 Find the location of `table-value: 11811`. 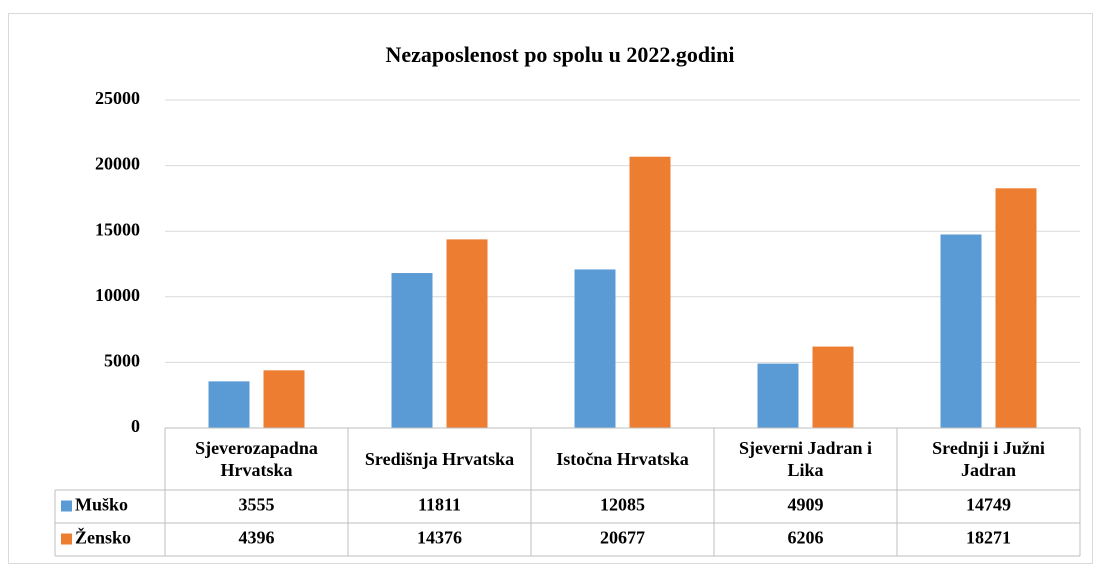

table-value: 11811 is located at coordinates (439, 505).